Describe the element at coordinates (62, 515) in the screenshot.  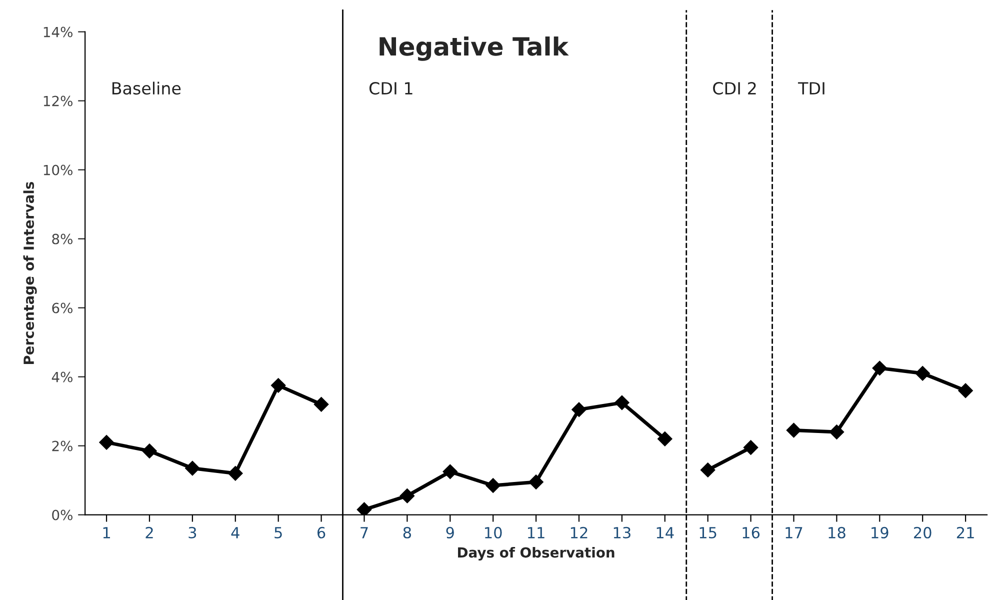
I see `y-tick-label: 0%` at that location.